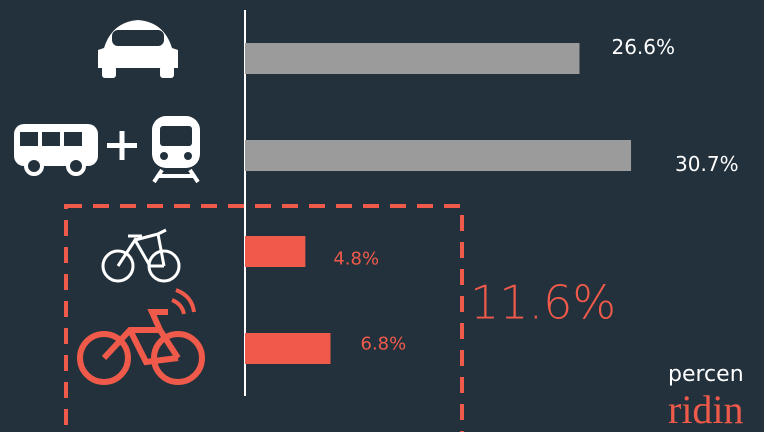 This screenshot has height=432, width=764. Describe the element at coordinates (138, 49) in the screenshot. I see `car-icon` at that location.